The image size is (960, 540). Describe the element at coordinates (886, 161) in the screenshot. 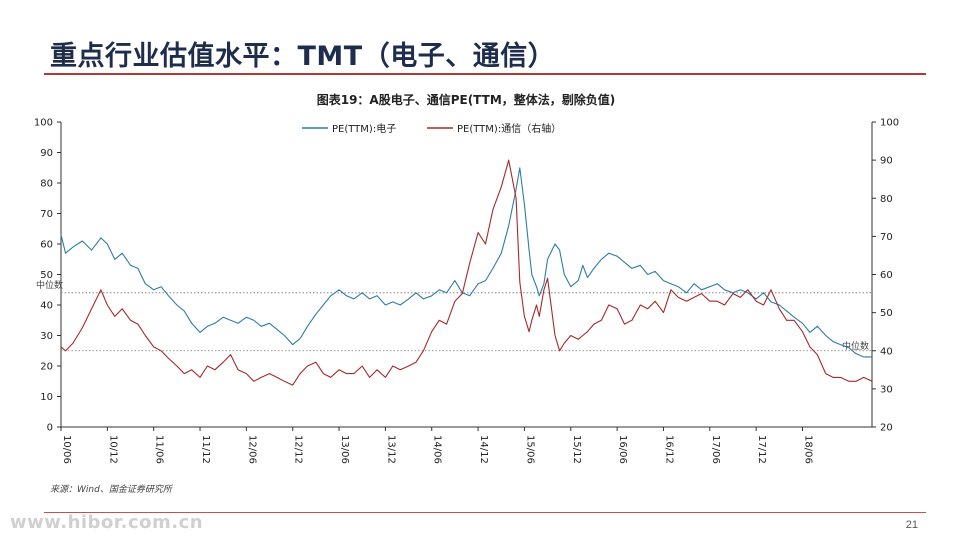

I see `right-tick-label: 90` at that location.